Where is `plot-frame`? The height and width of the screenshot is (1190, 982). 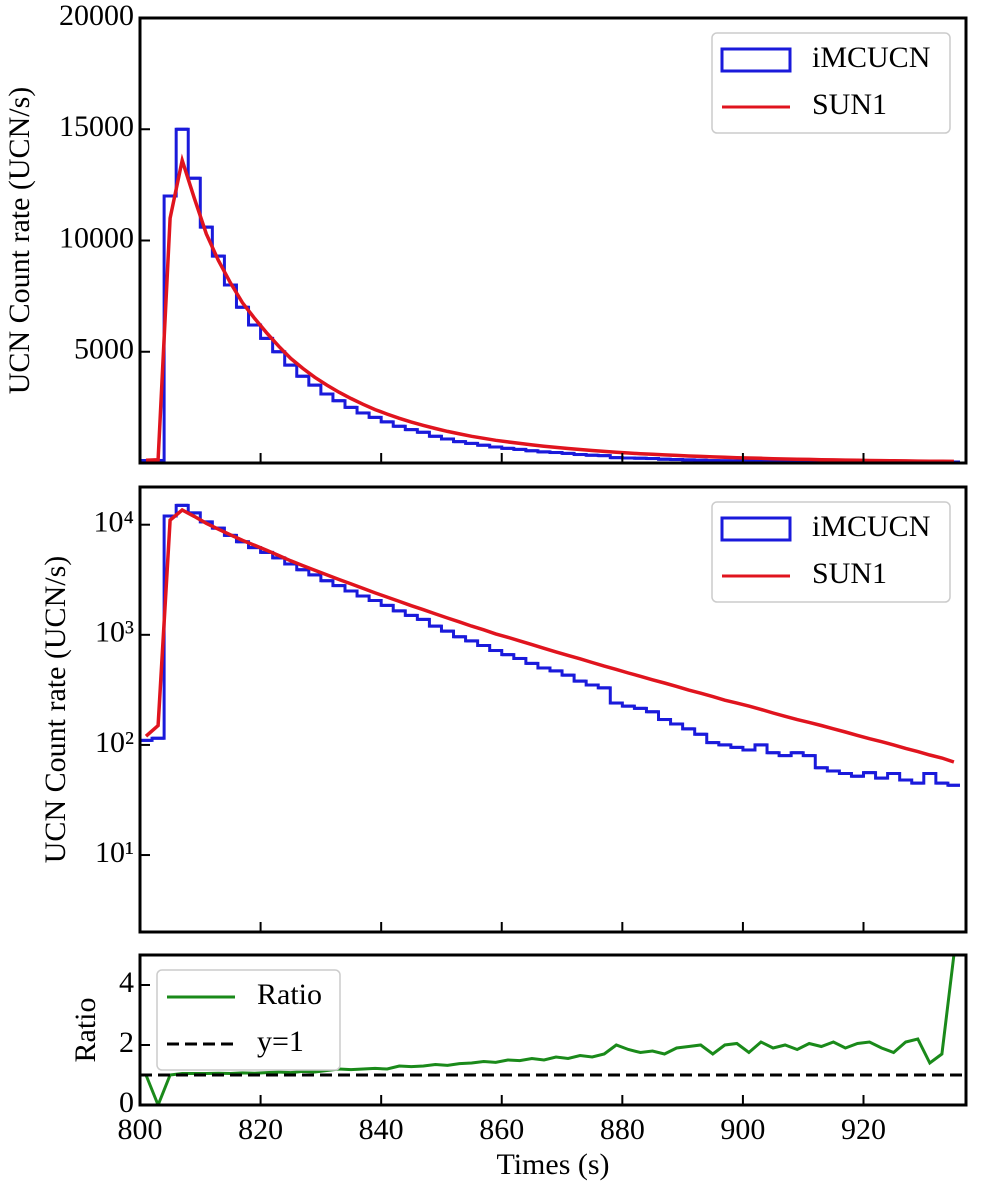
plot-frame is located at coordinates (553, 1030).